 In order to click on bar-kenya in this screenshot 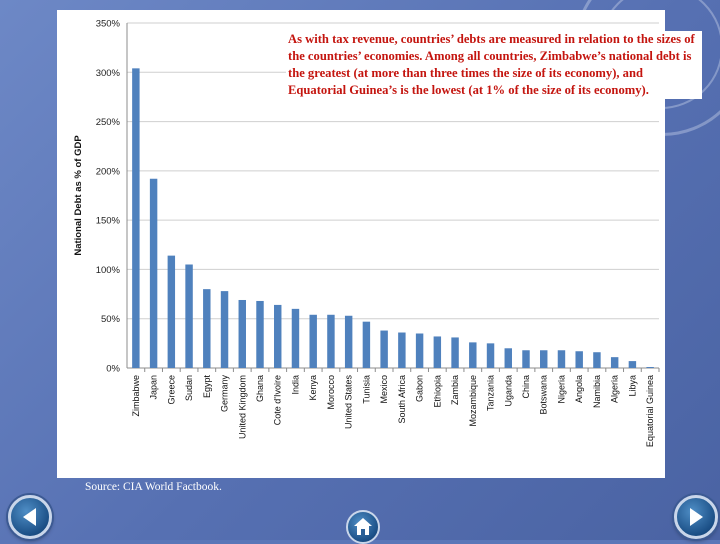, I will do `click(313, 341)`.